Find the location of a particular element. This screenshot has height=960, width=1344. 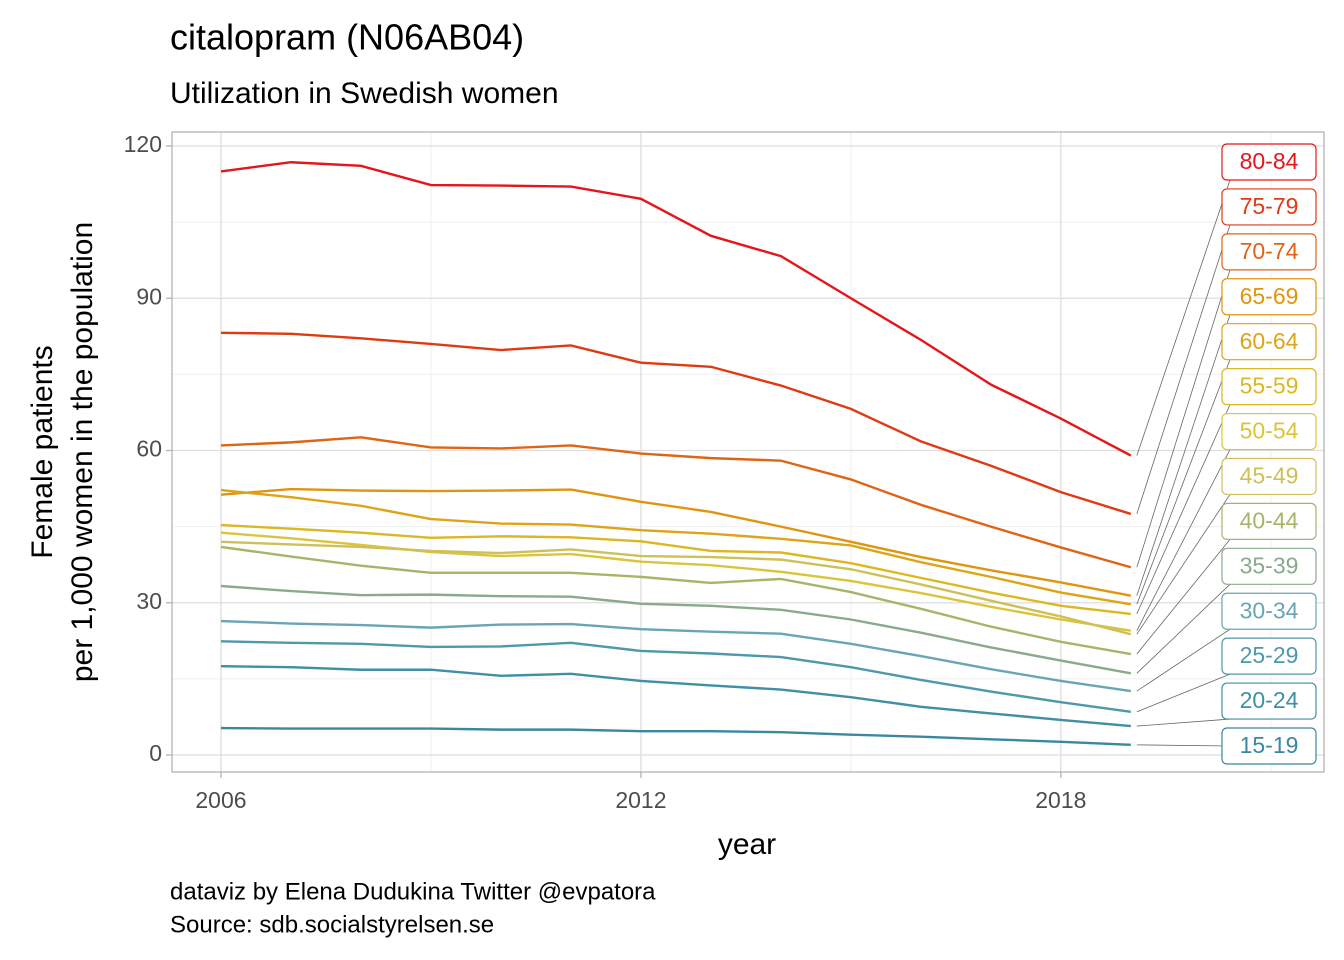

series-label: 40-44 is located at coordinates (1269, 520).